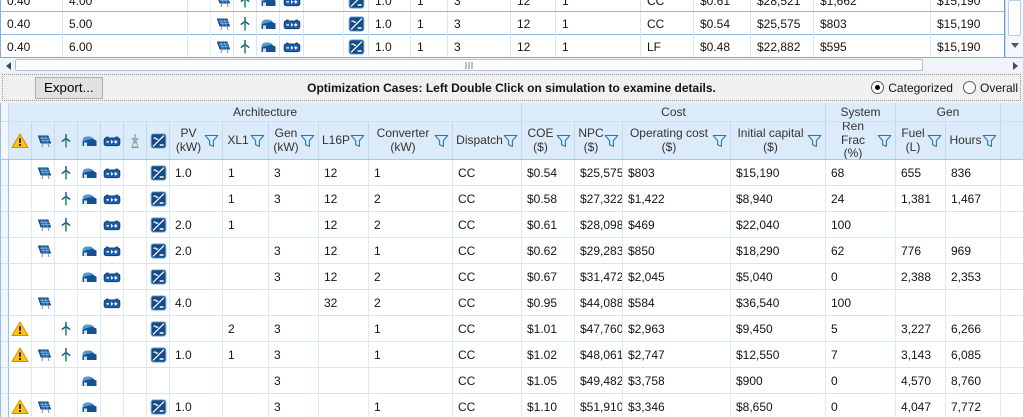 The width and height of the screenshot is (1023, 417). Describe the element at coordinates (921, 251) in the screenshot. I see `cell-fuel: 776` at that location.